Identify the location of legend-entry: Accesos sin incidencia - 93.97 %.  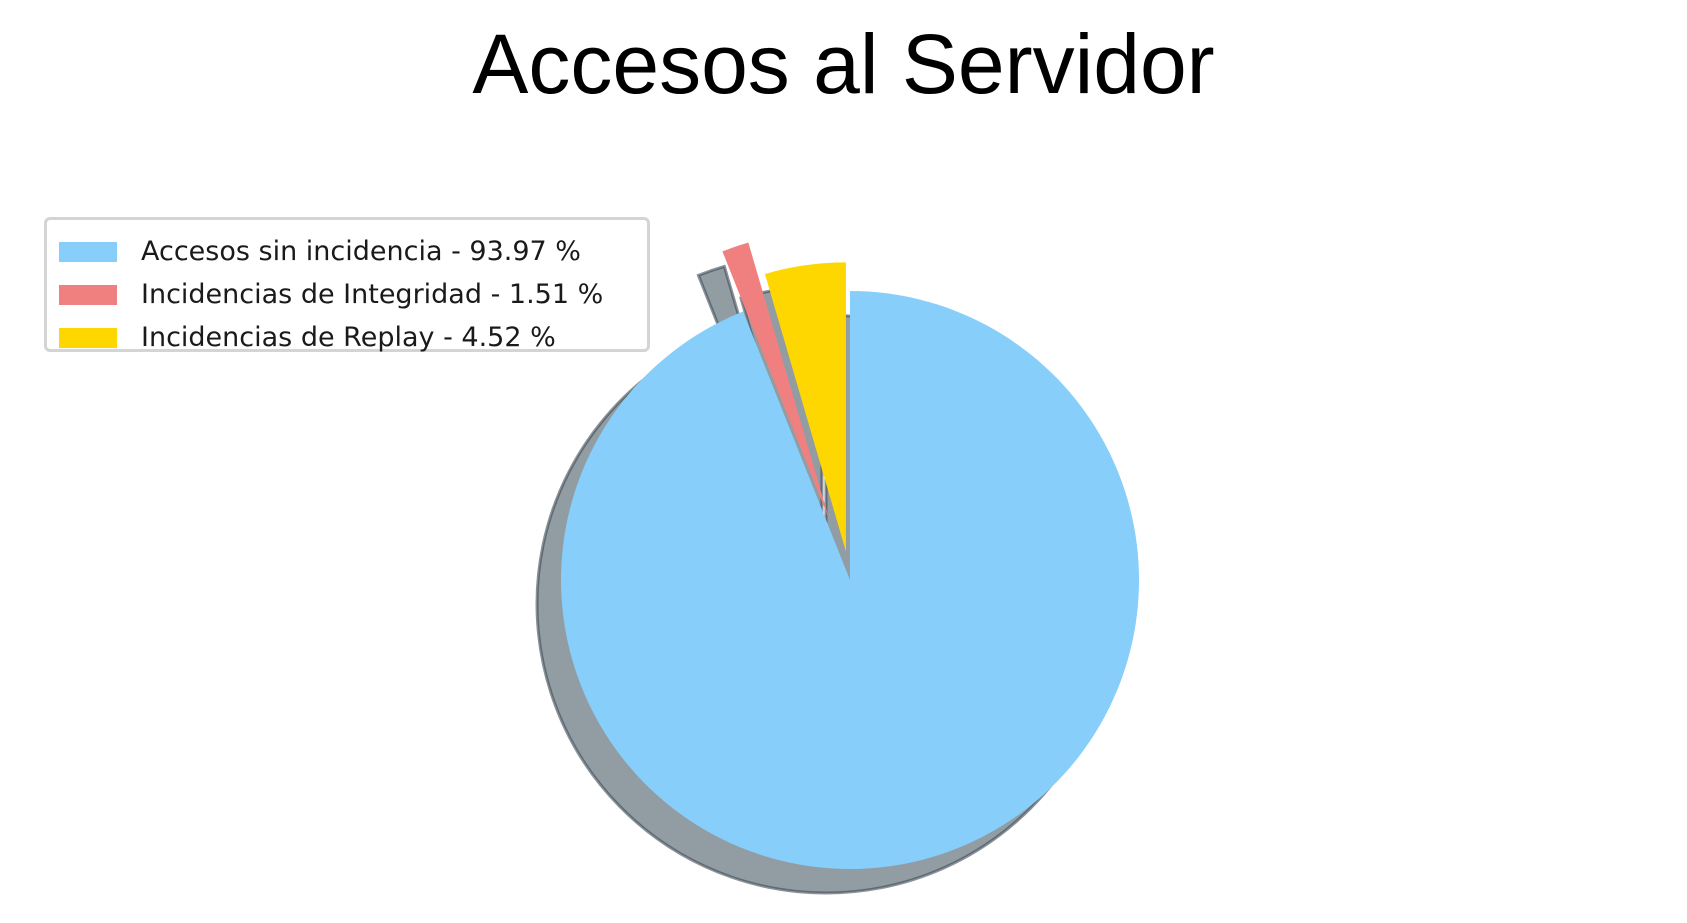
(347, 251).